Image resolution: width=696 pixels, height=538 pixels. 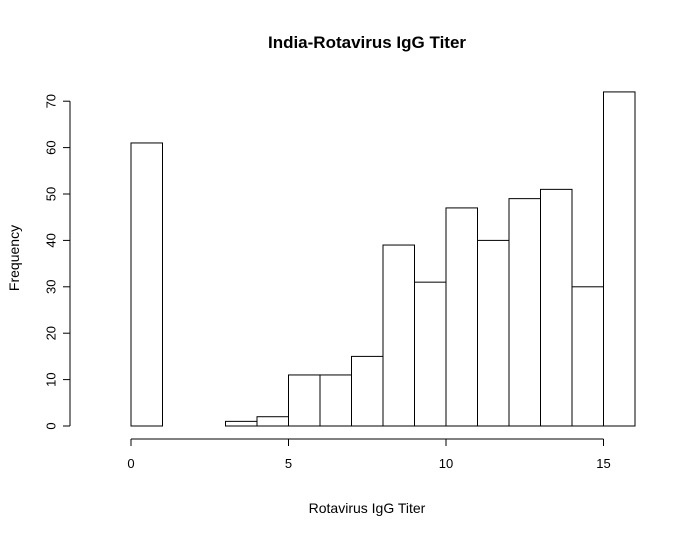 What do you see at coordinates (51, 333) in the screenshot?
I see `y-tick-label: 20` at bounding box center [51, 333].